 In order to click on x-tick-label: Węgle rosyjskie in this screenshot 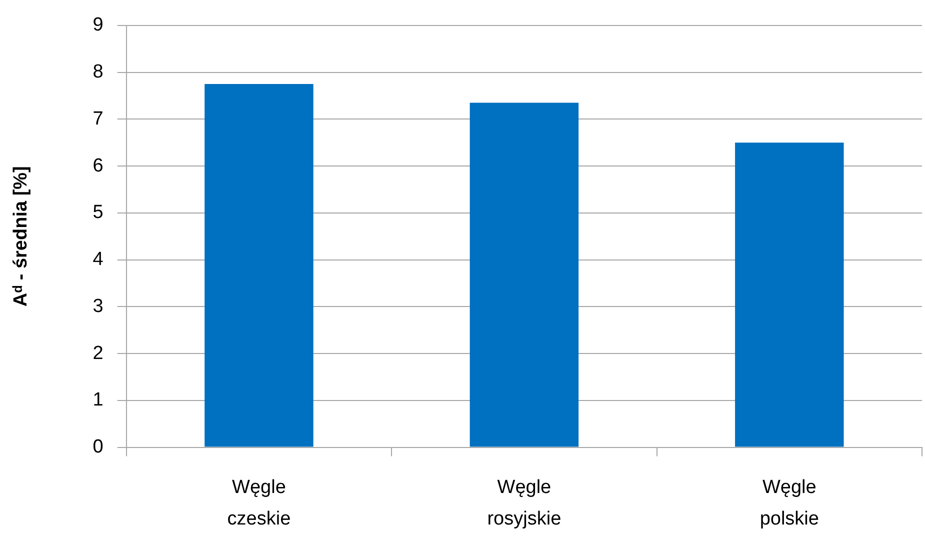, I will do `click(524, 503)`.